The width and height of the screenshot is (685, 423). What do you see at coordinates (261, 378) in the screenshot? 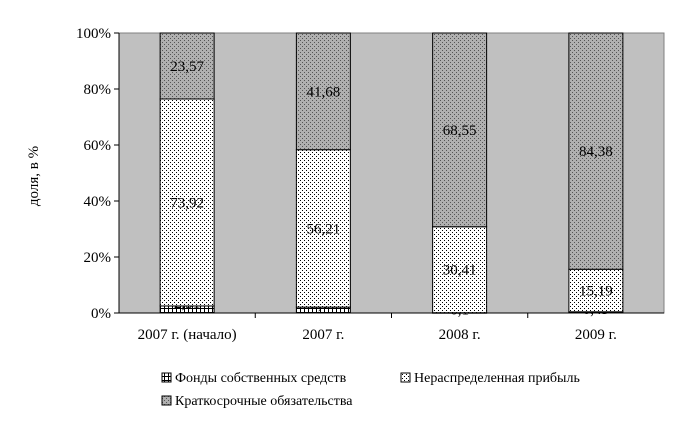
I see `legend-label-fond: Фонды собственных средств` at bounding box center [261, 378].